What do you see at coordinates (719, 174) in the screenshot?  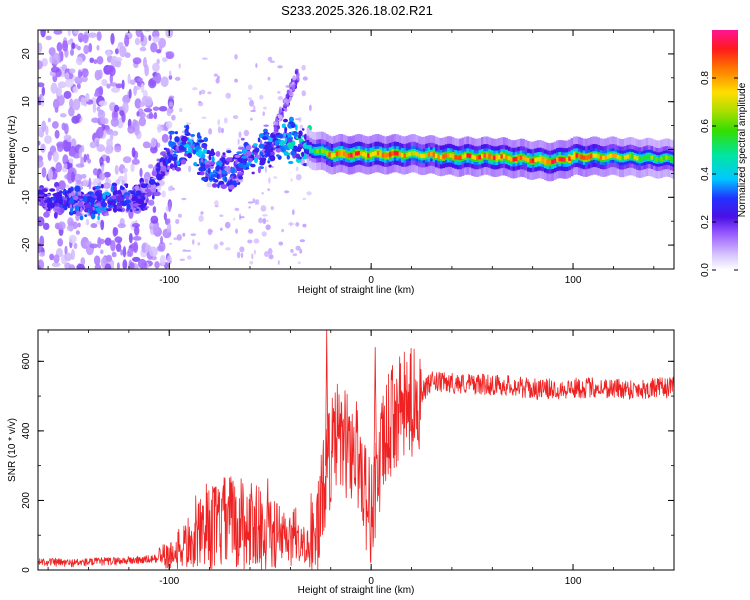 I see `colorbar-ticks: 0.0 0.2 0.4 0.6 0.8` at bounding box center [719, 174].